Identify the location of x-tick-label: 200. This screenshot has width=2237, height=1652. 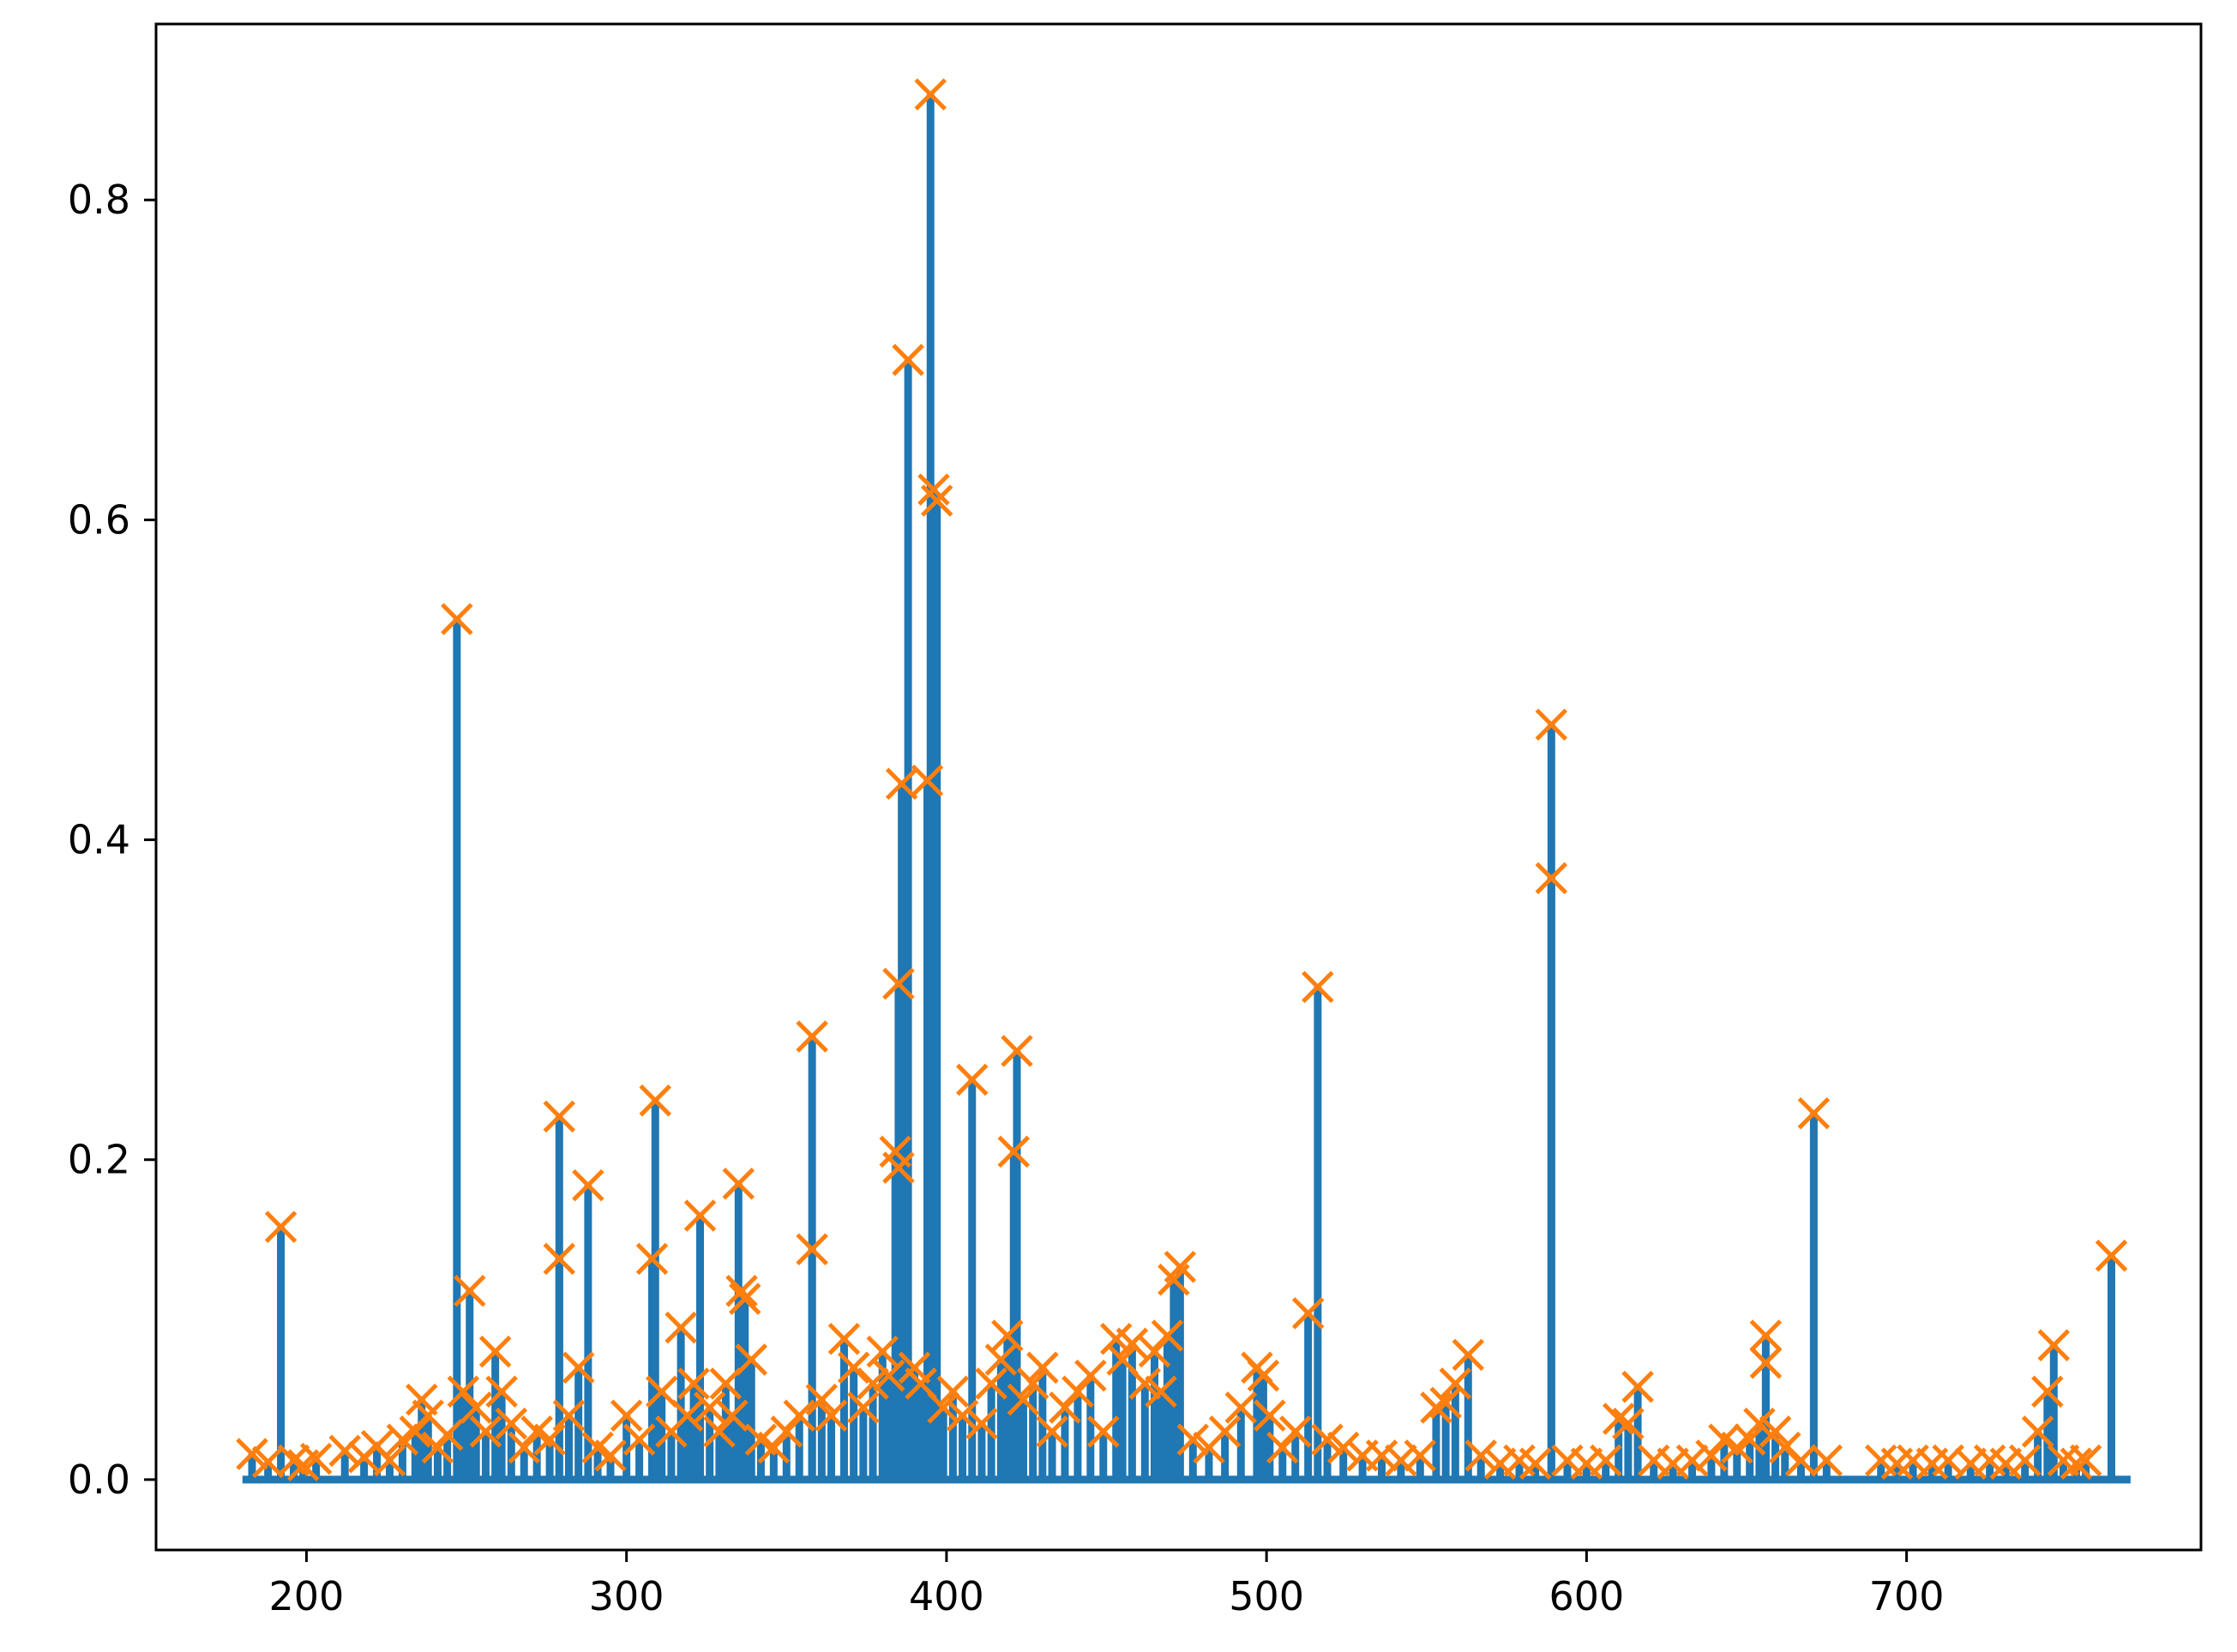
(307, 1596).